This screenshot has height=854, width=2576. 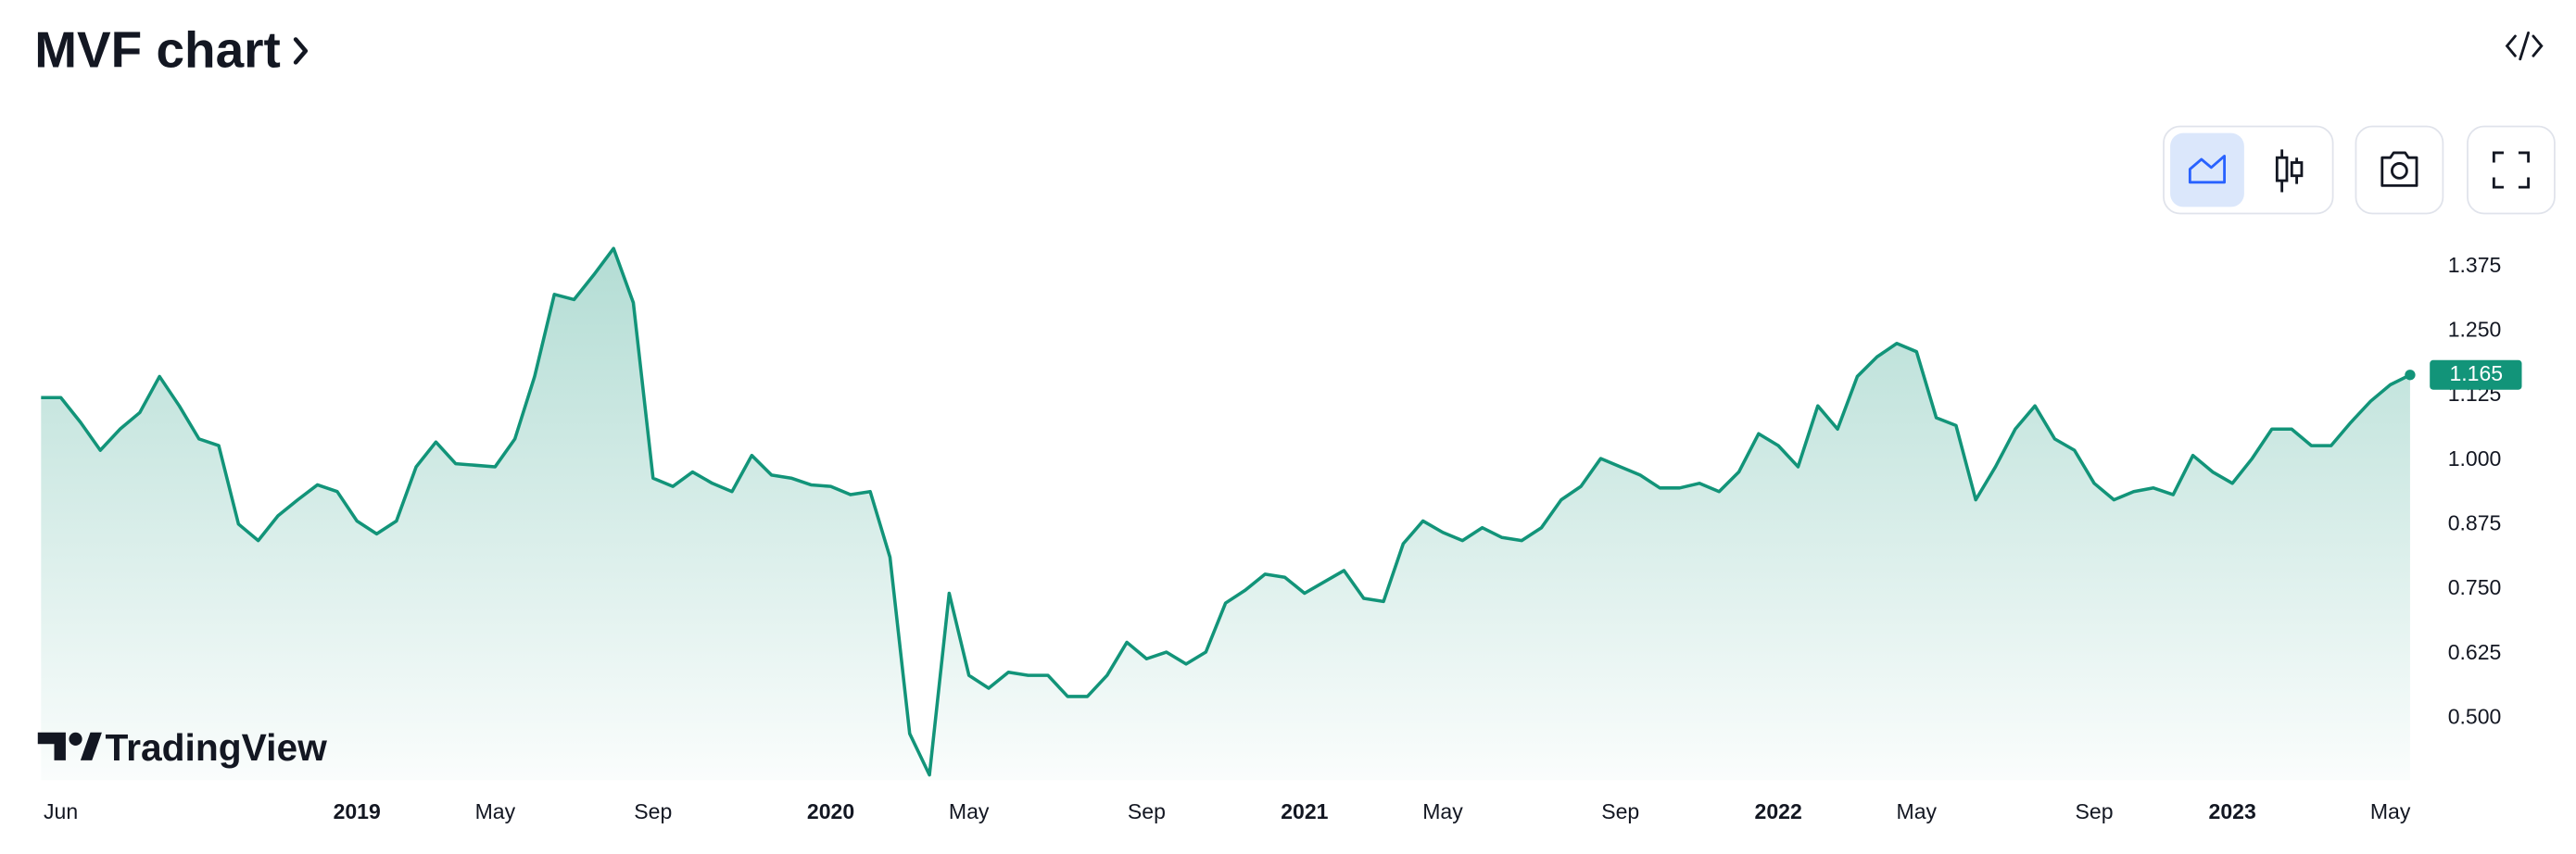 I want to click on fullscreen-icon, so click(x=2512, y=170).